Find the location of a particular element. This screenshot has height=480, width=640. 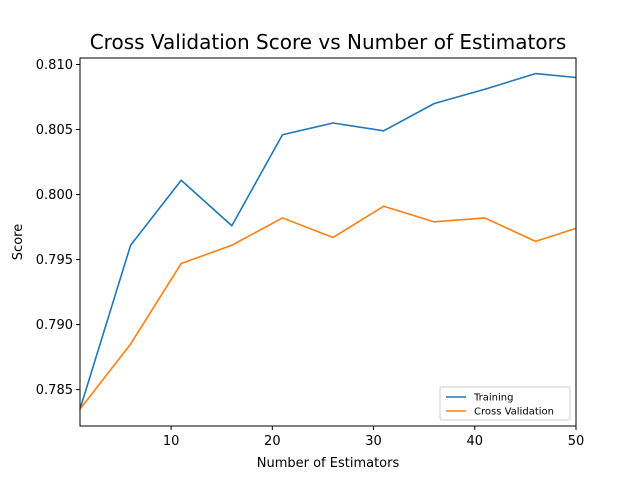

legend-entry: Cross Validation is located at coordinates (514, 412).